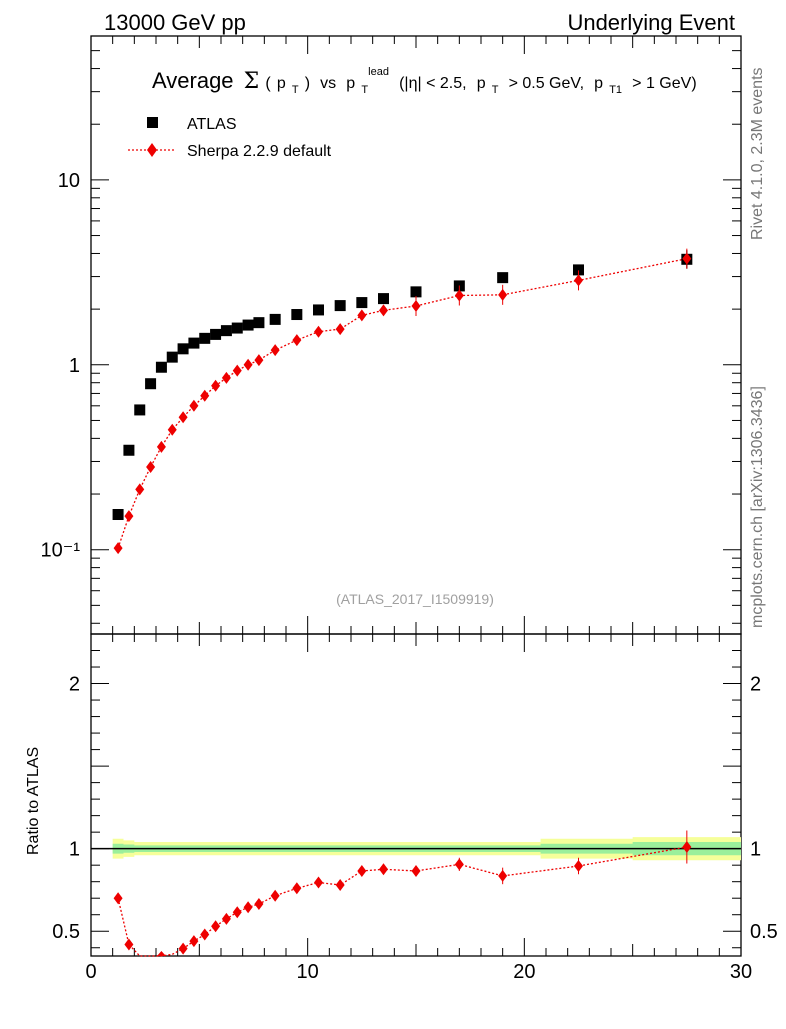 This screenshot has width=786, height=1029. I want to click on x-tick-label: 0, so click(90, 972).